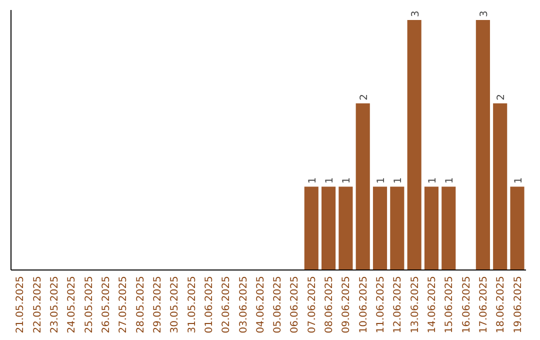  I want to click on x-tick-label: 08.06.2025, so click(330, 305).